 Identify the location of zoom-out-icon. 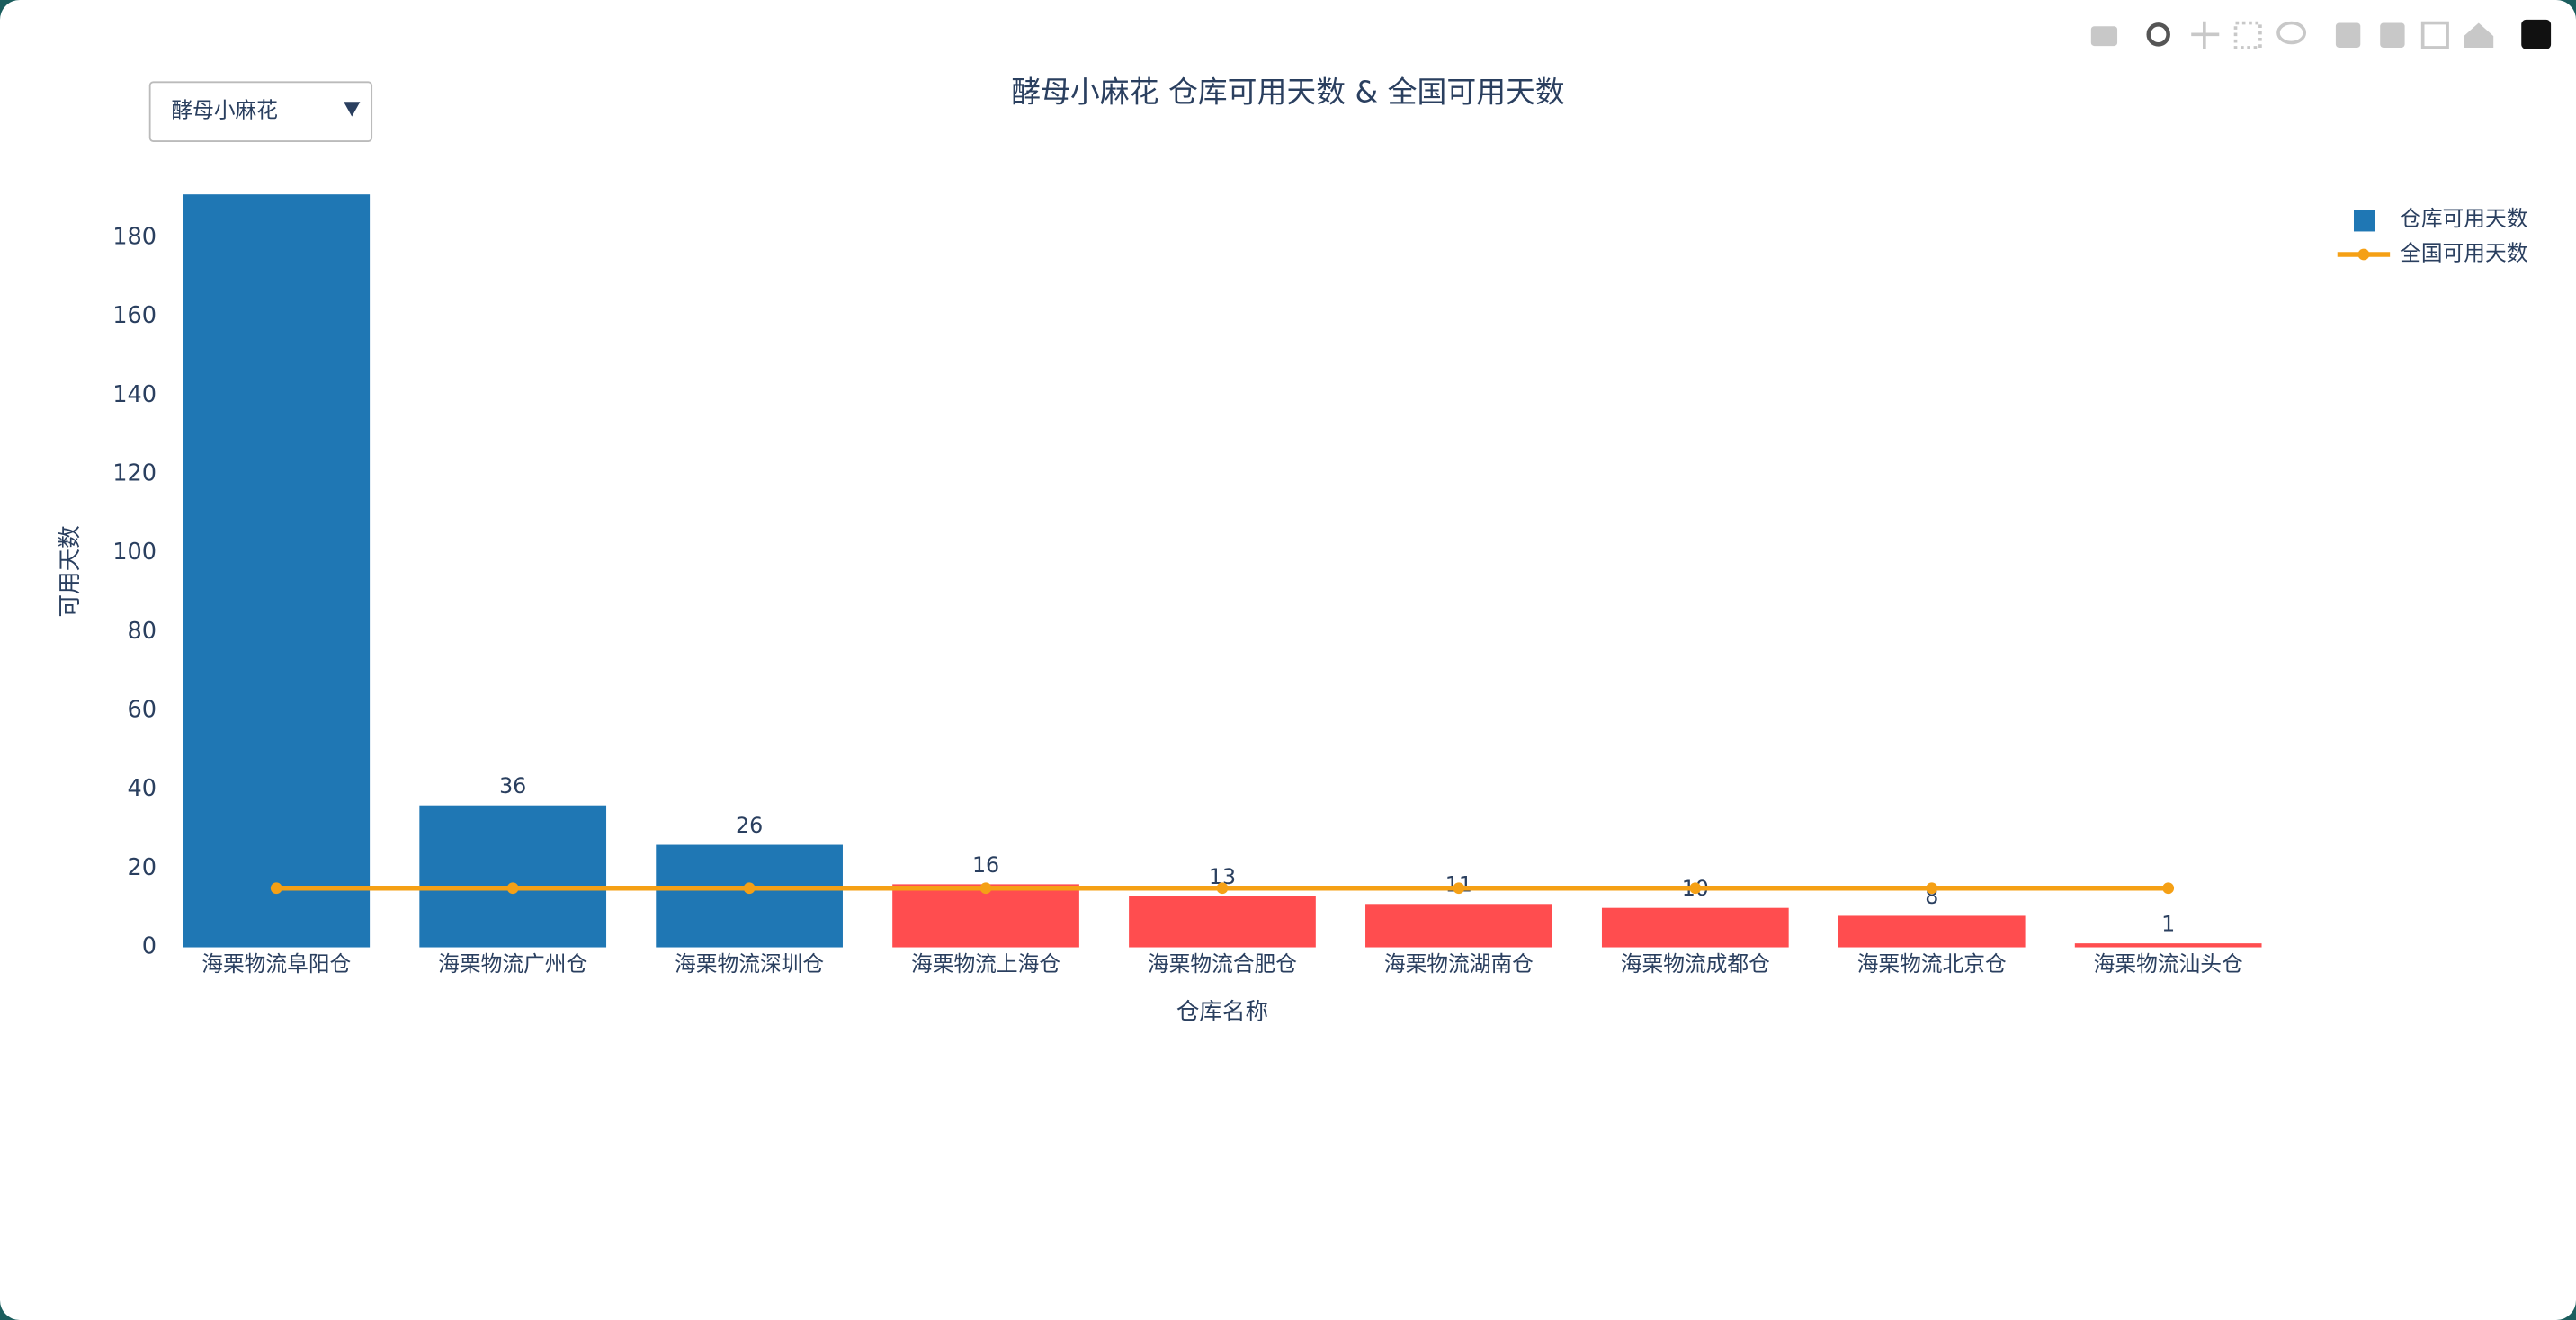
(2392, 35).